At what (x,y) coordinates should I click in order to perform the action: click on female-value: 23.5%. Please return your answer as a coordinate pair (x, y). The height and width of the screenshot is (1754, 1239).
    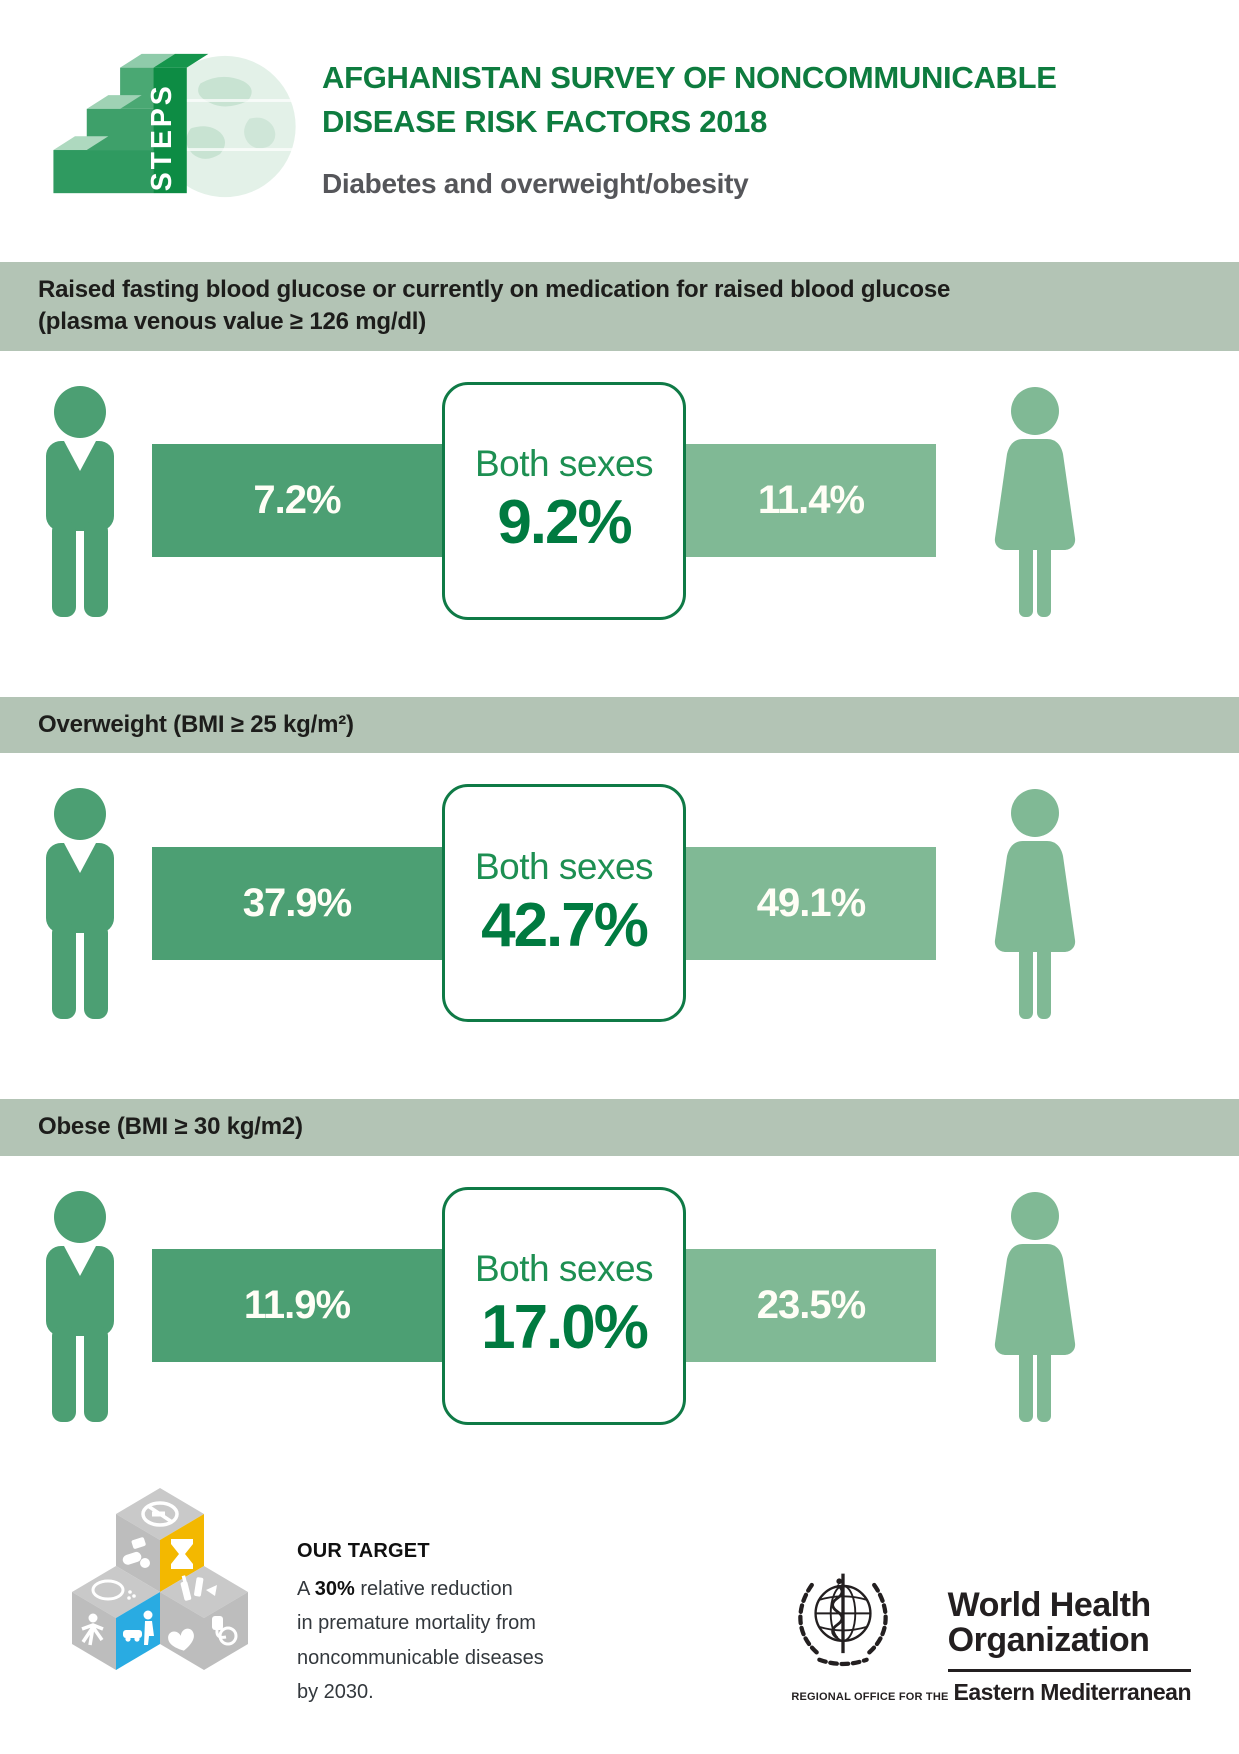
    Looking at the image, I should click on (811, 1305).